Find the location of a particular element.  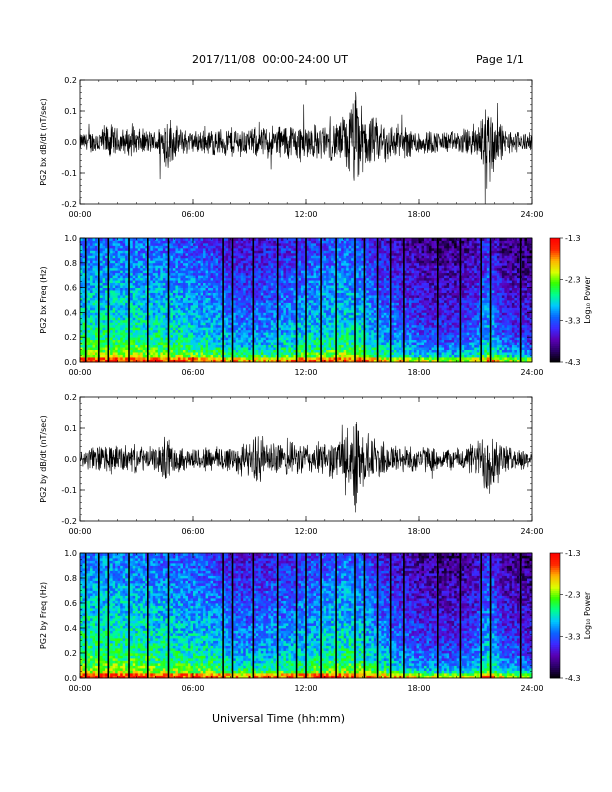

x-tick-label: 12:00 is located at coordinates (305, 372).